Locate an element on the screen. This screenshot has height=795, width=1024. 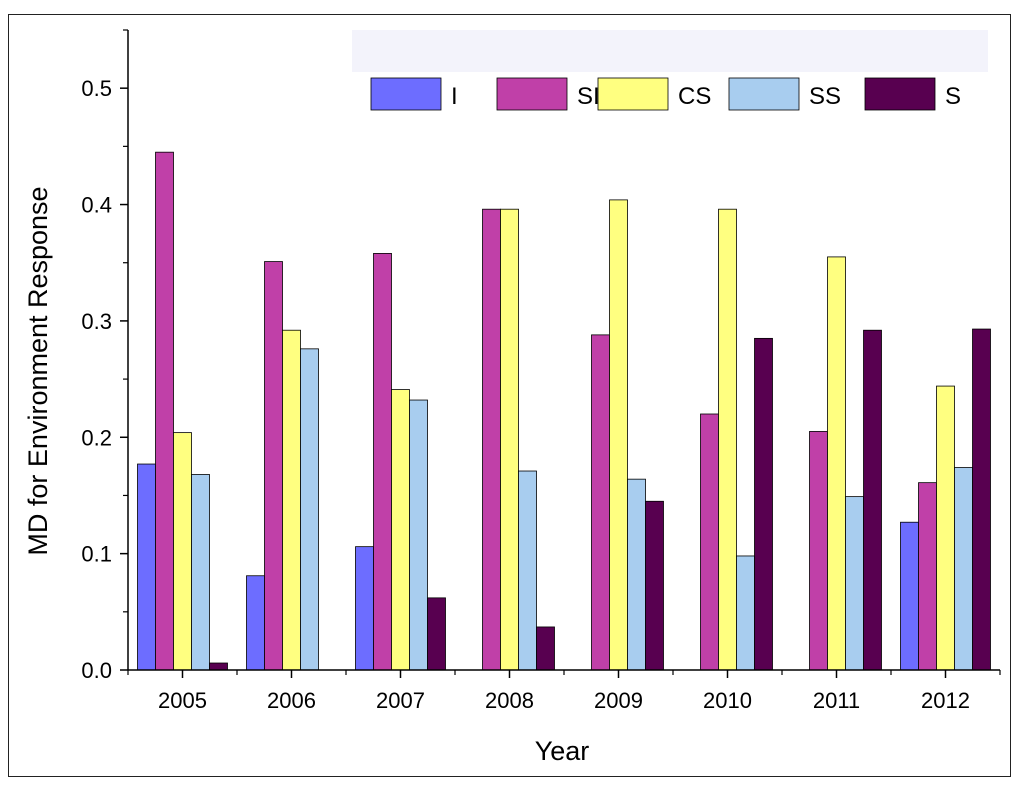
bar-s-2009 is located at coordinates (654, 585).